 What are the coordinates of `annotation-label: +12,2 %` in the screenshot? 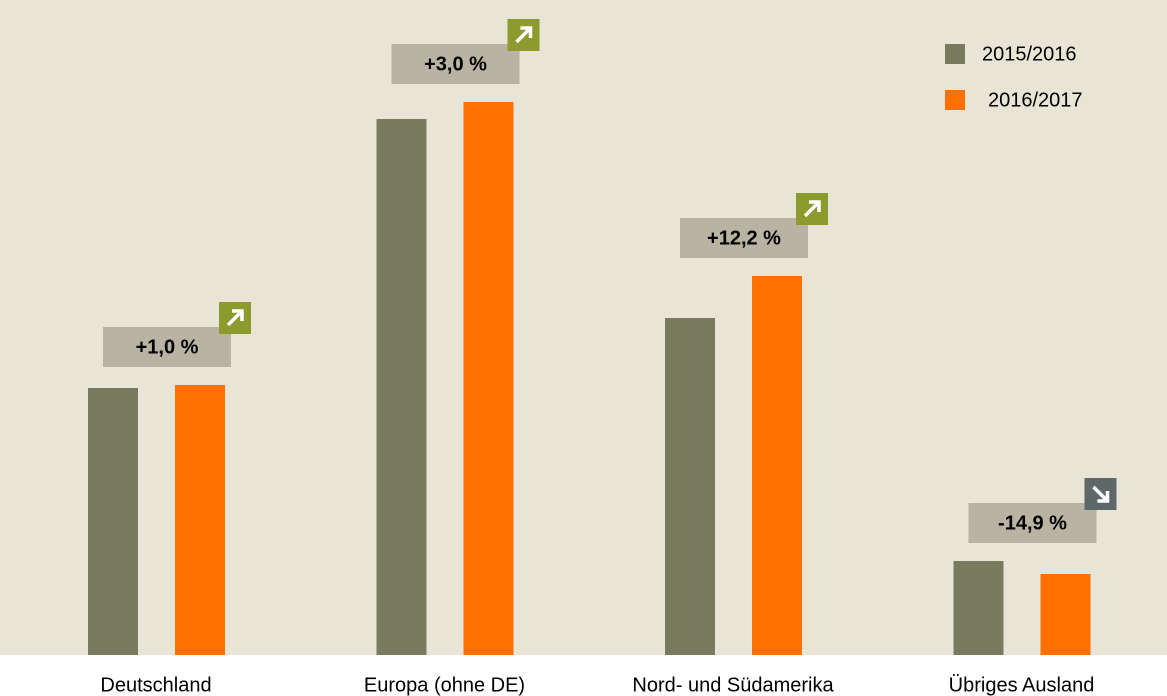 It's located at (744, 238).